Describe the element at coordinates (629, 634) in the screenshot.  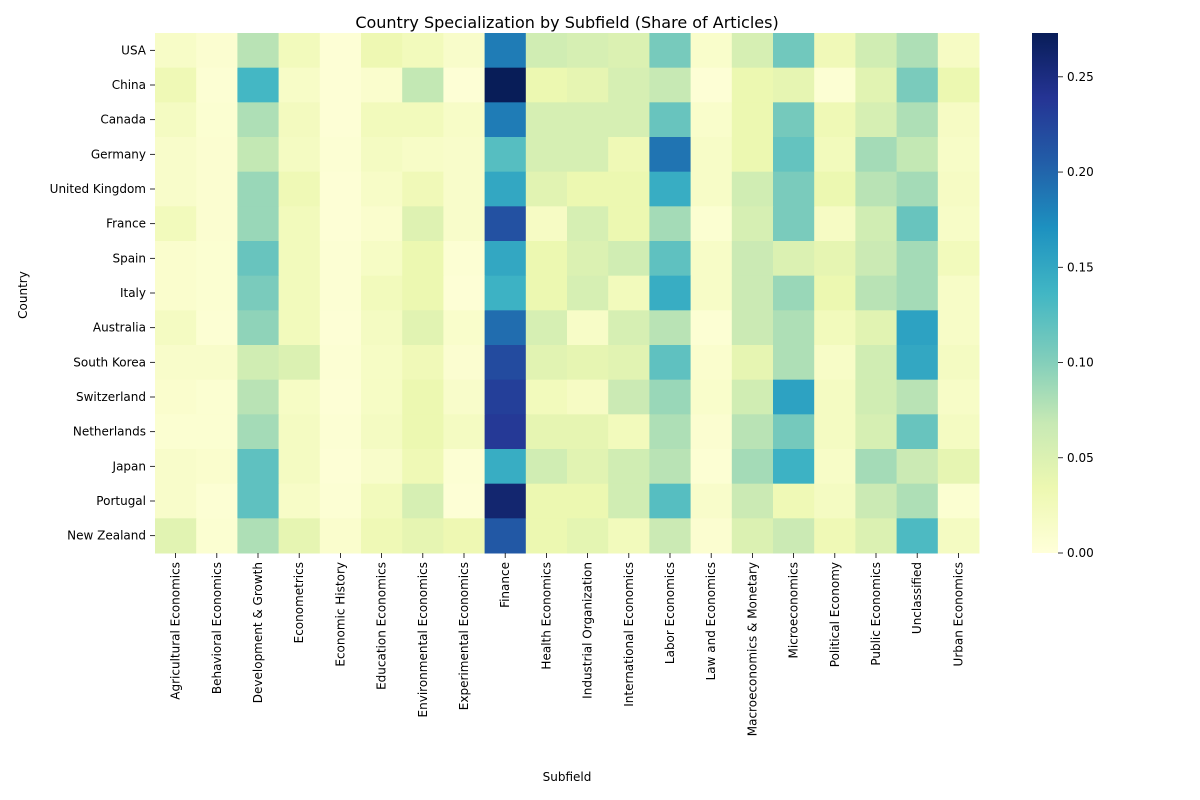
I see `column-tick-label: International Economics` at that location.